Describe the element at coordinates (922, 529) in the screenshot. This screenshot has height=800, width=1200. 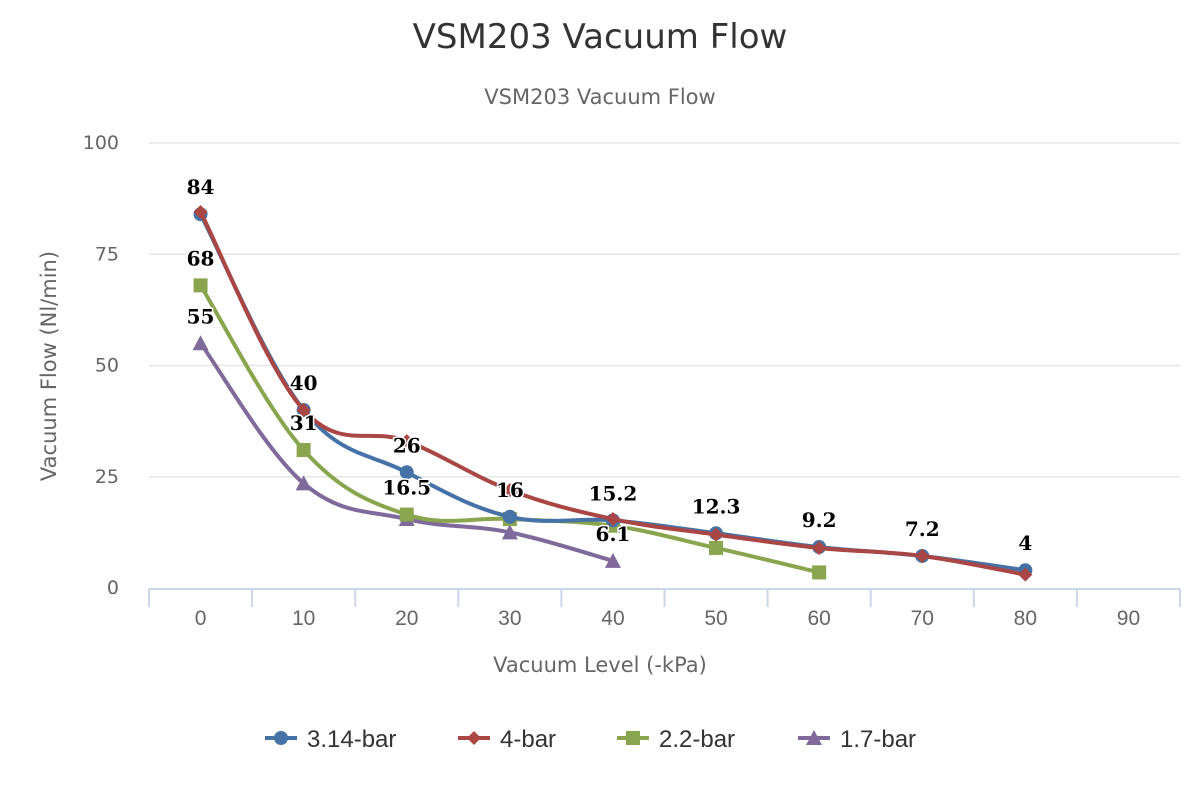
I see `data-label: 7.2` at that location.